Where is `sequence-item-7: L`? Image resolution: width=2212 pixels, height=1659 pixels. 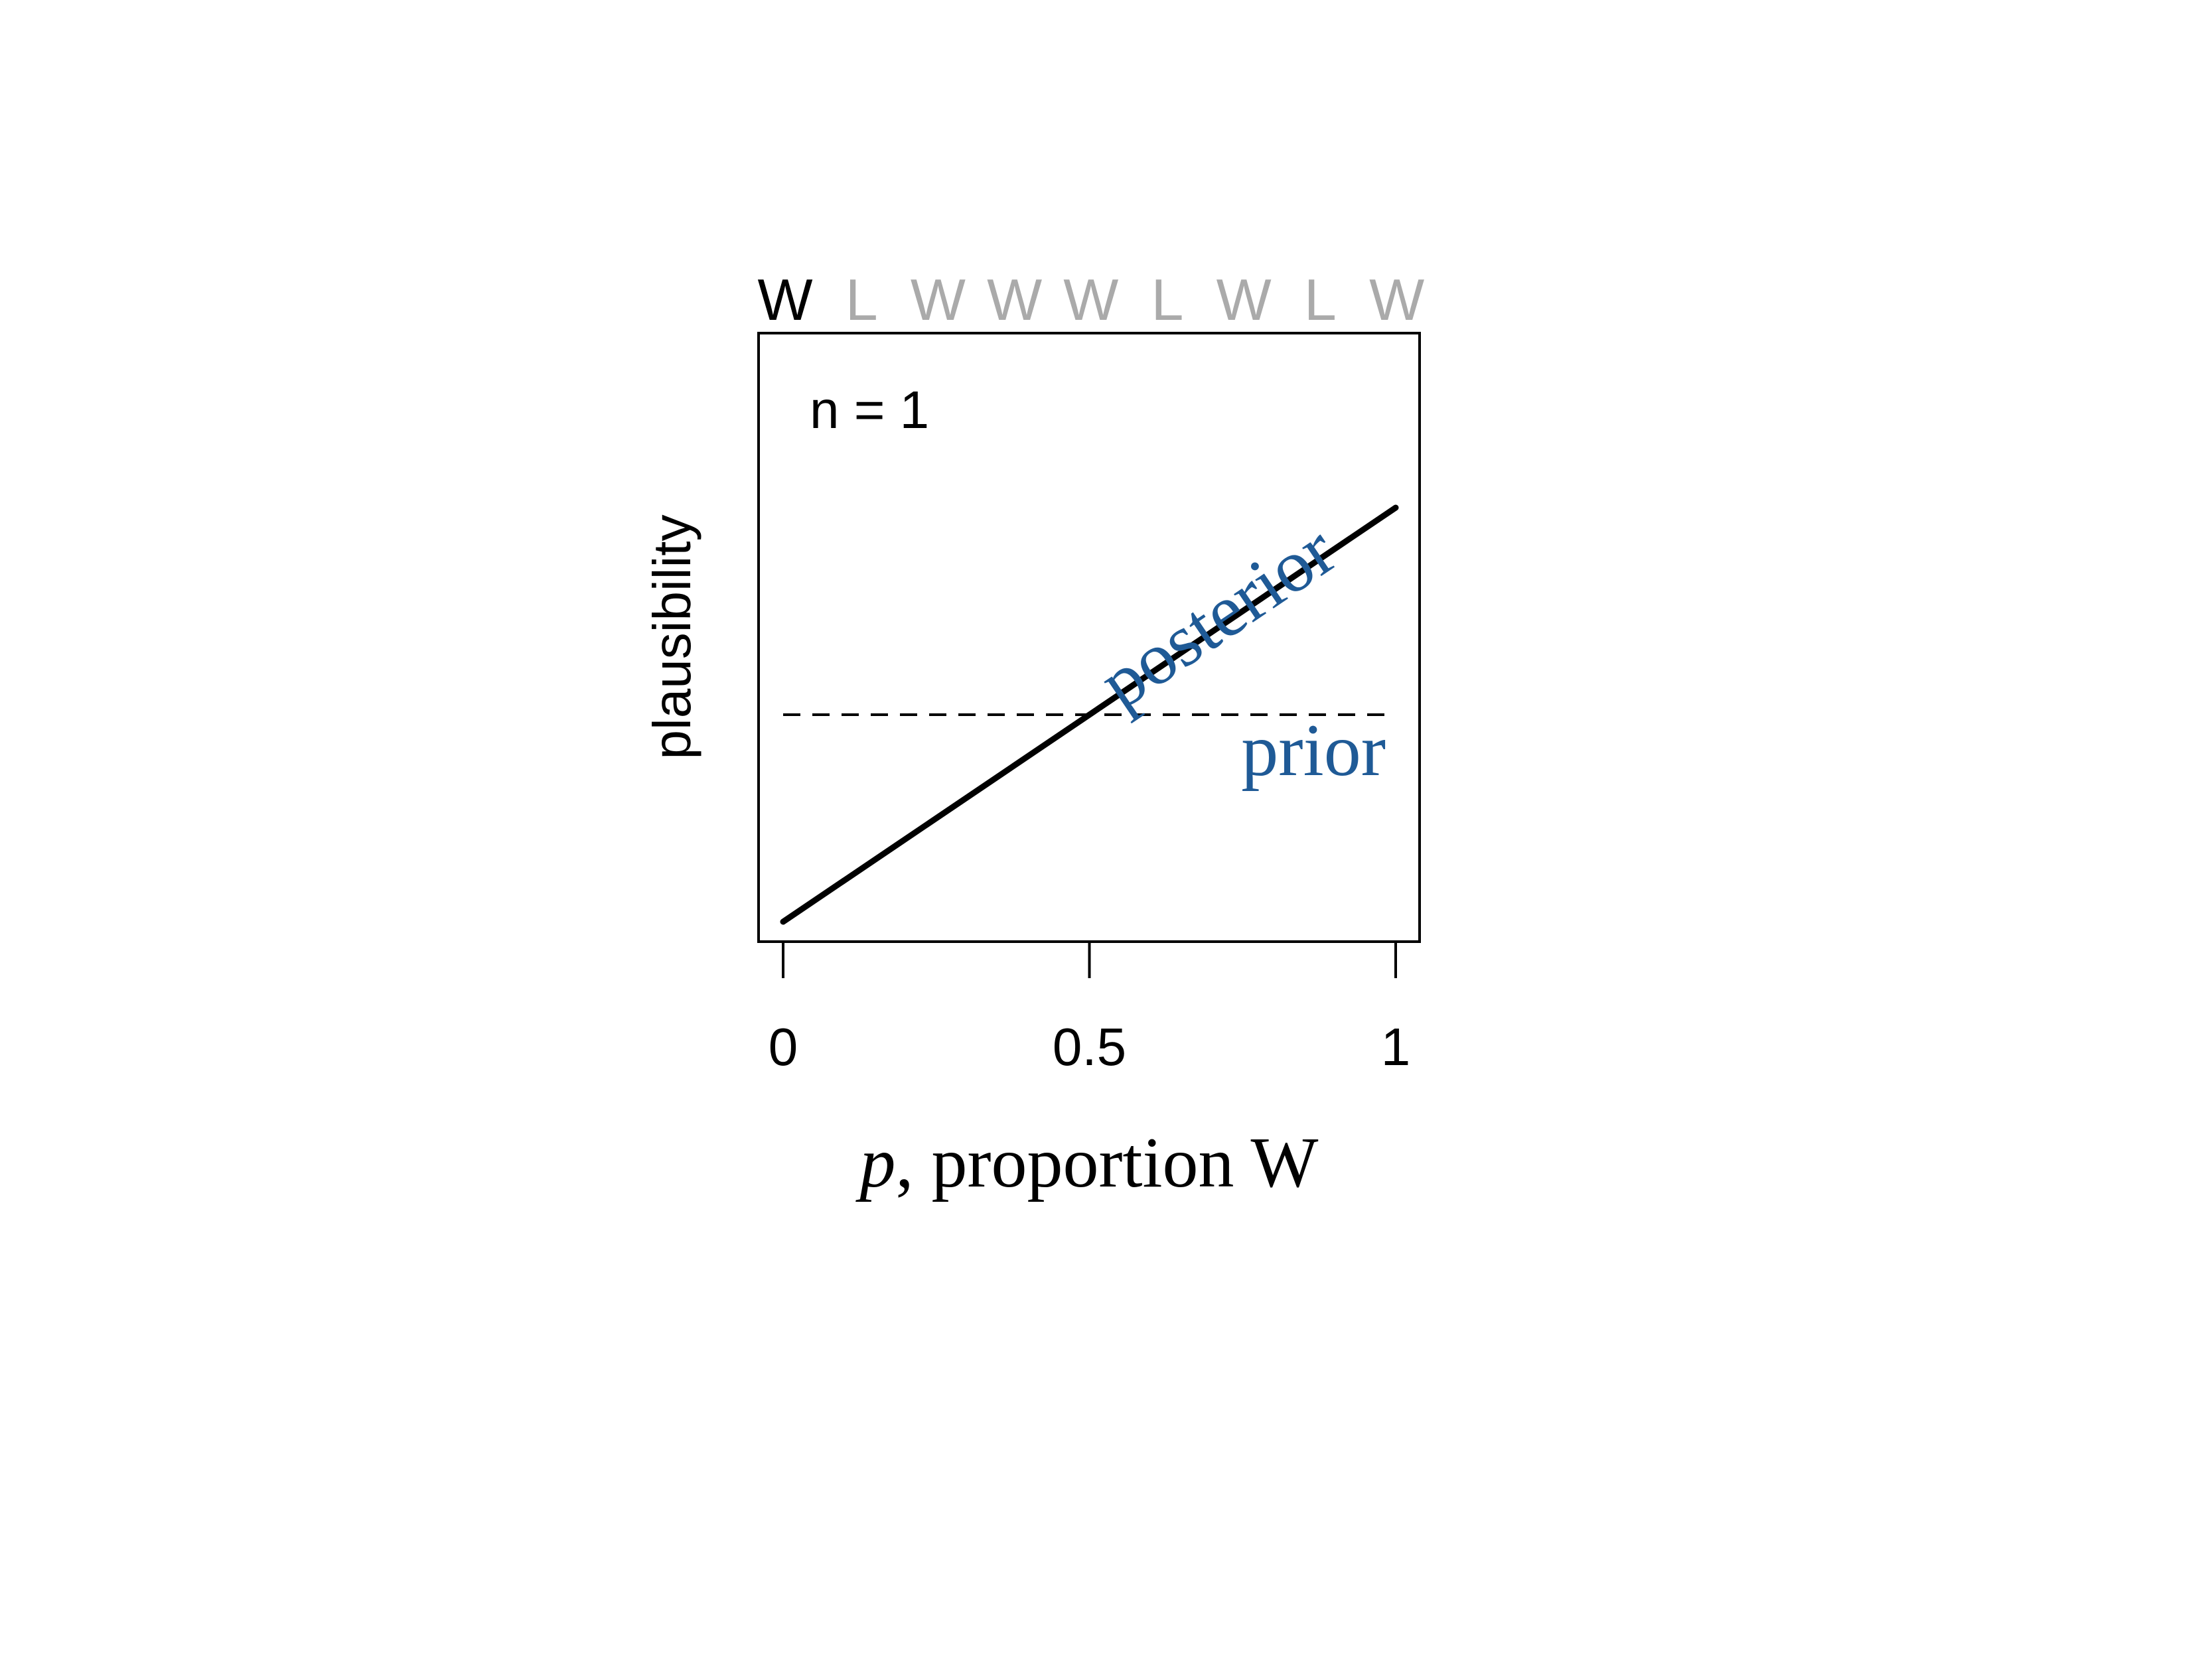 sequence-item-7: L is located at coordinates (1320, 299).